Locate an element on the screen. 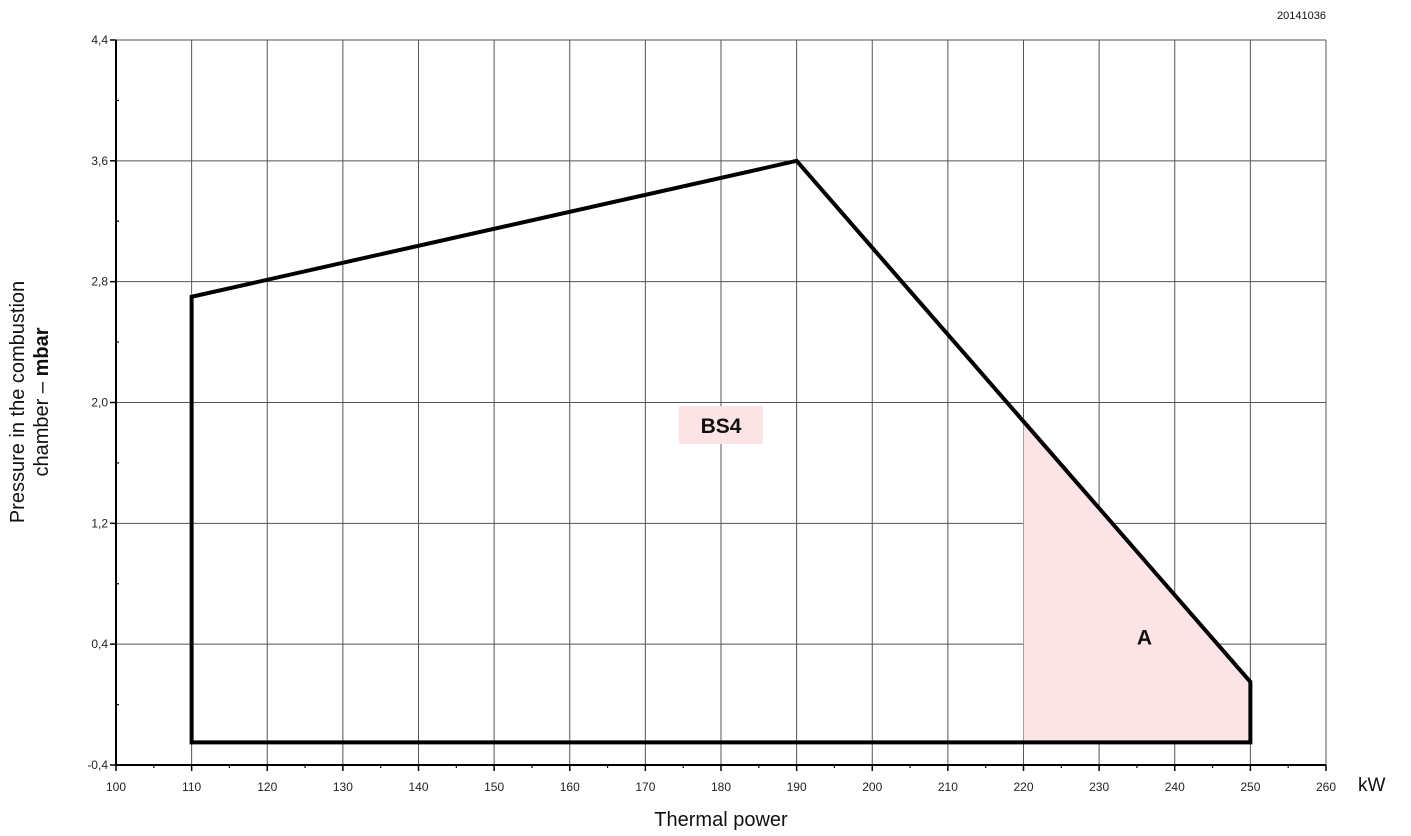  x-tick-label: 250 is located at coordinates (1250, 787).